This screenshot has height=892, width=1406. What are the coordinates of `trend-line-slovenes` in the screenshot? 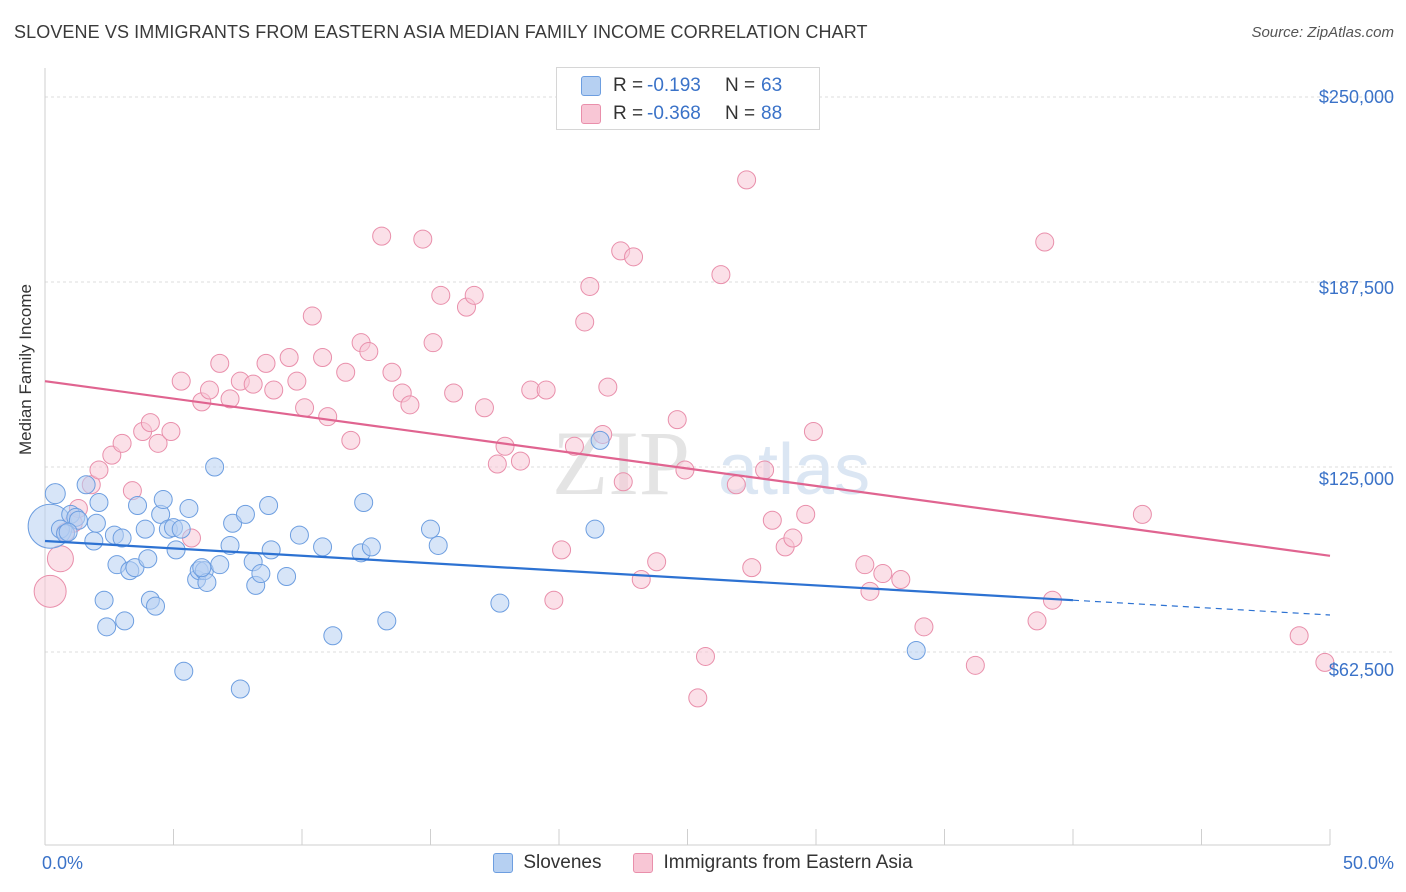 It's located at (559, 570).